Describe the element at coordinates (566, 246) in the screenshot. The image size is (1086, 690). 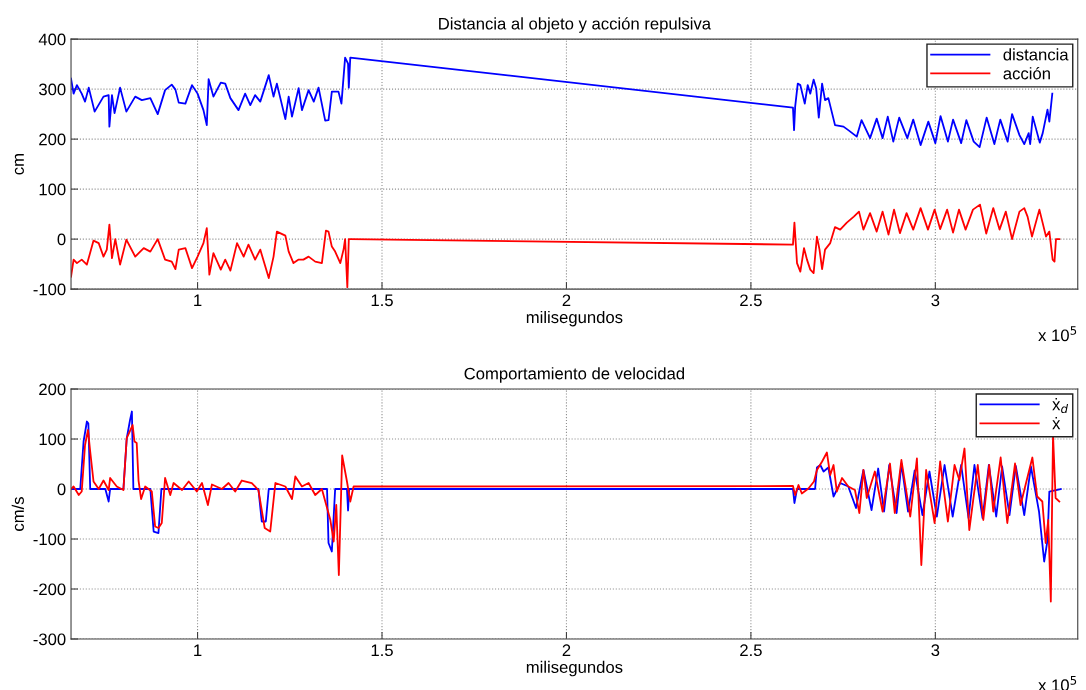
I see `line-series` at that location.